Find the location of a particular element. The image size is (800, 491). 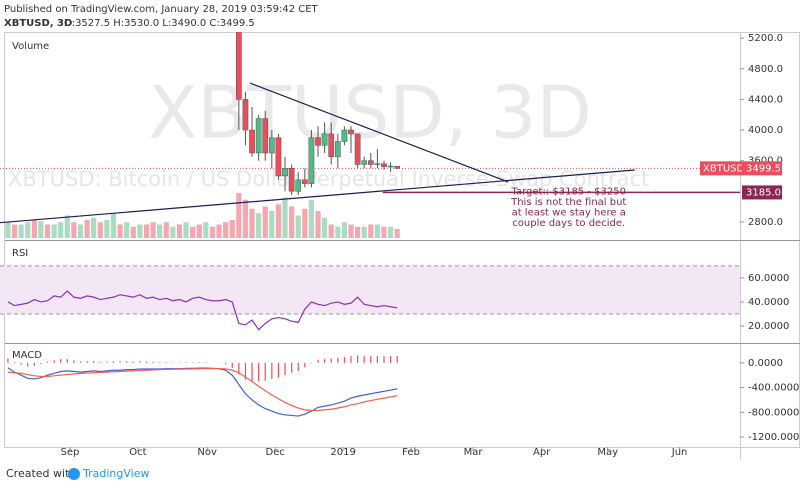

annotation: Target:: $3185 - $3250 is located at coordinates (568, 192).